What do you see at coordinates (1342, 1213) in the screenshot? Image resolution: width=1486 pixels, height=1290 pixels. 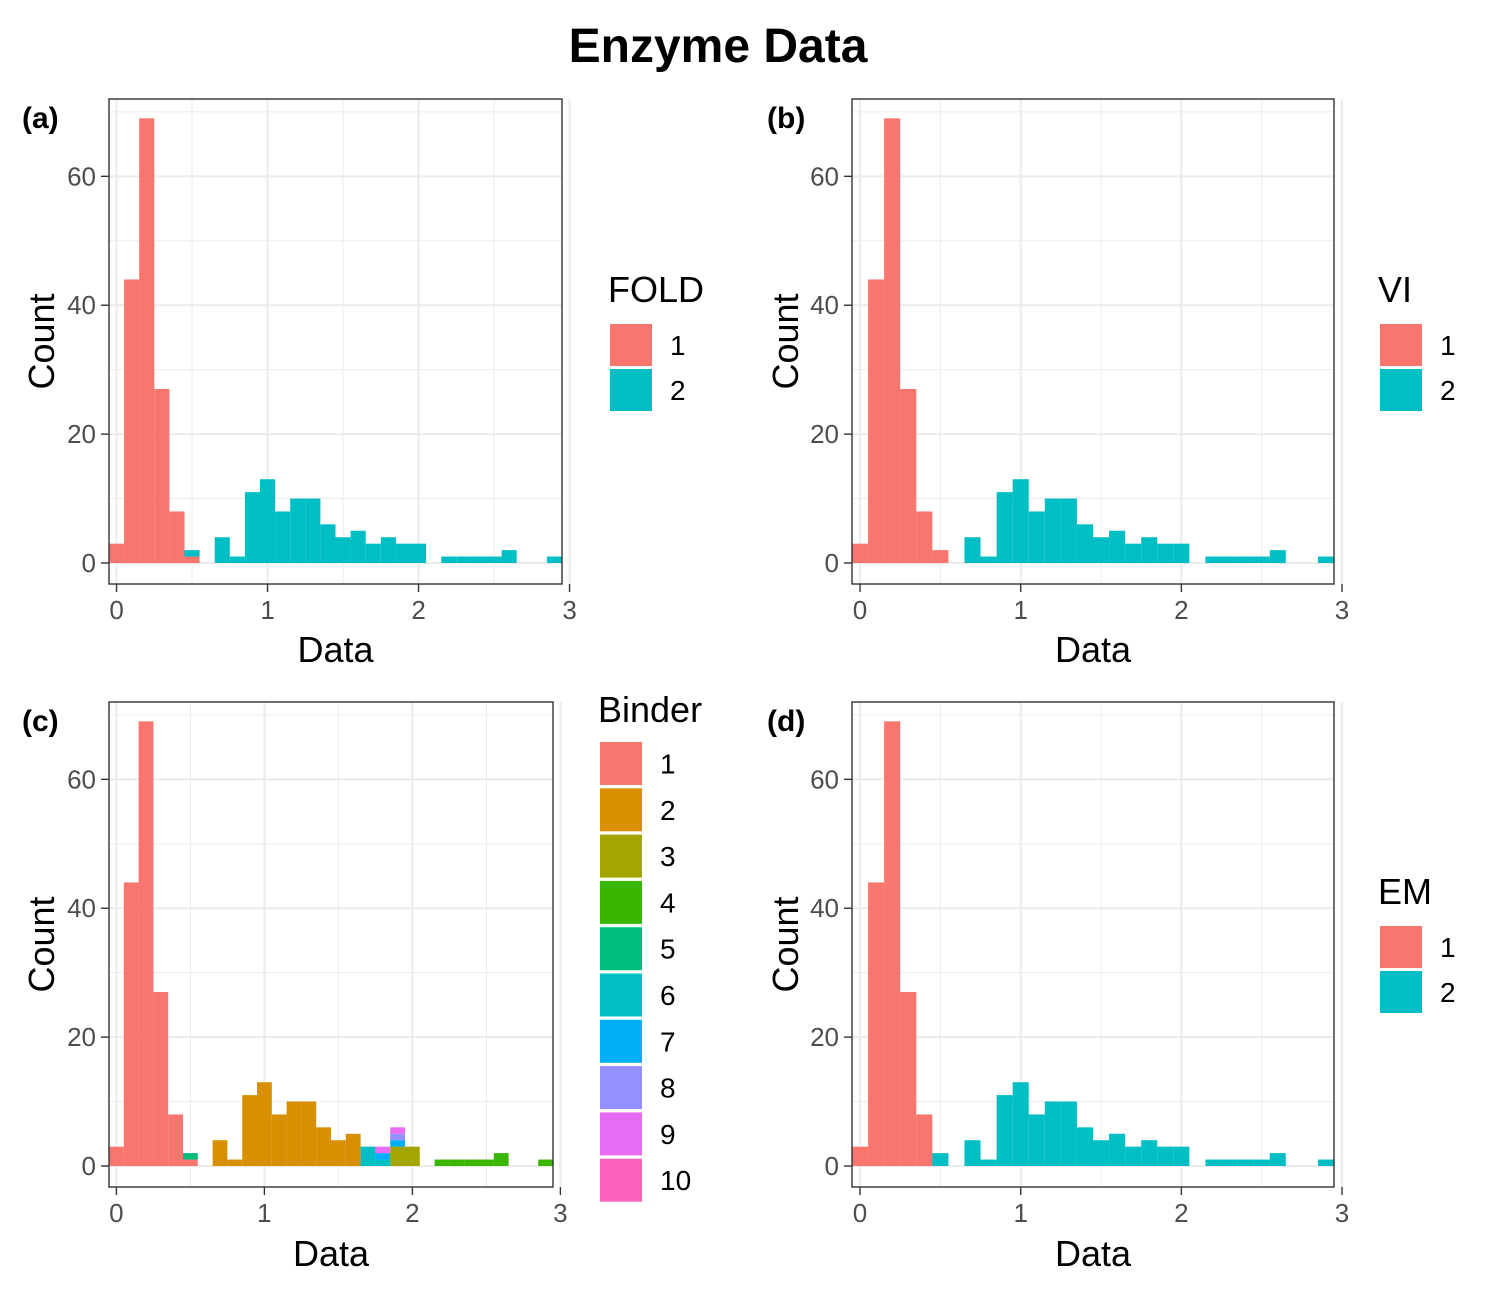 I see `x-tick-label: 3` at bounding box center [1342, 1213].